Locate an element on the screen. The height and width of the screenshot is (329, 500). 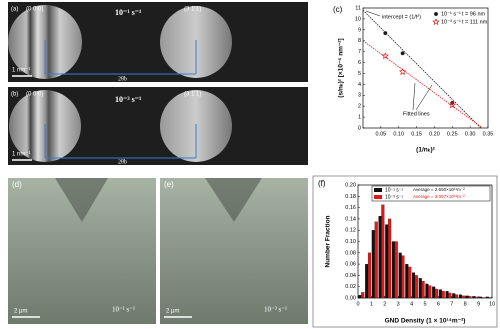
y-tick-label: 0.20 is located at coordinates (350, 185).